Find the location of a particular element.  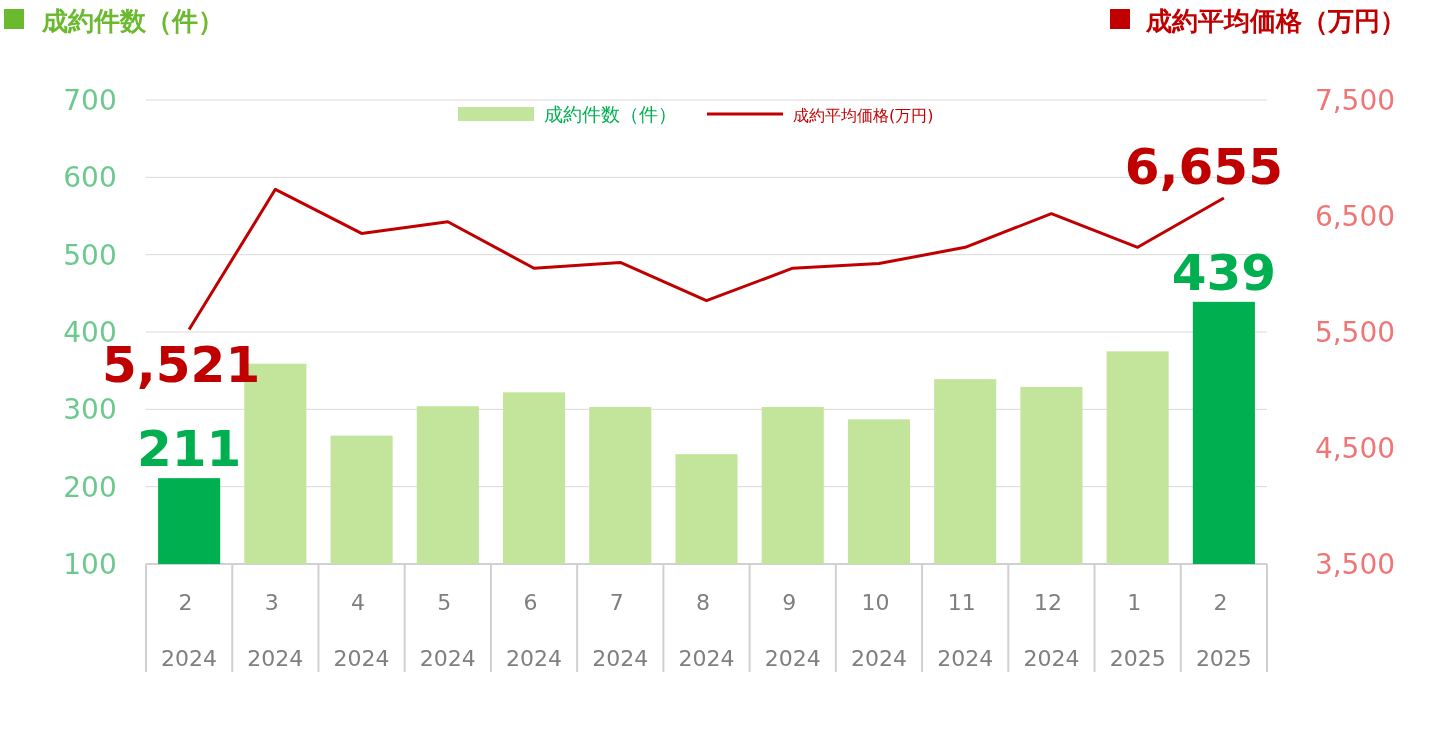

category-label: 4 2024 is located at coordinates (361, 630).